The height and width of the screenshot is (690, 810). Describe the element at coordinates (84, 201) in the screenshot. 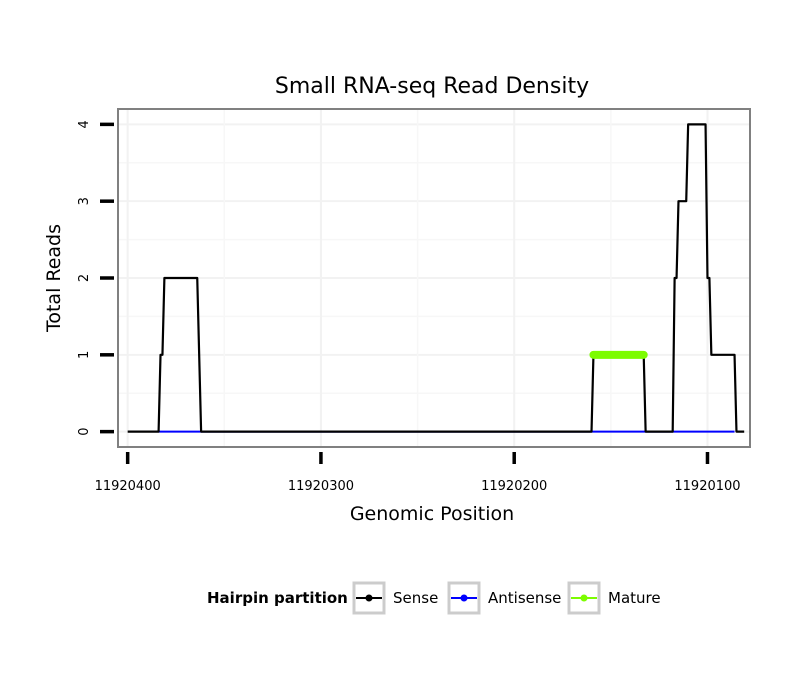

I see `y-tick-label-3: 3` at that location.